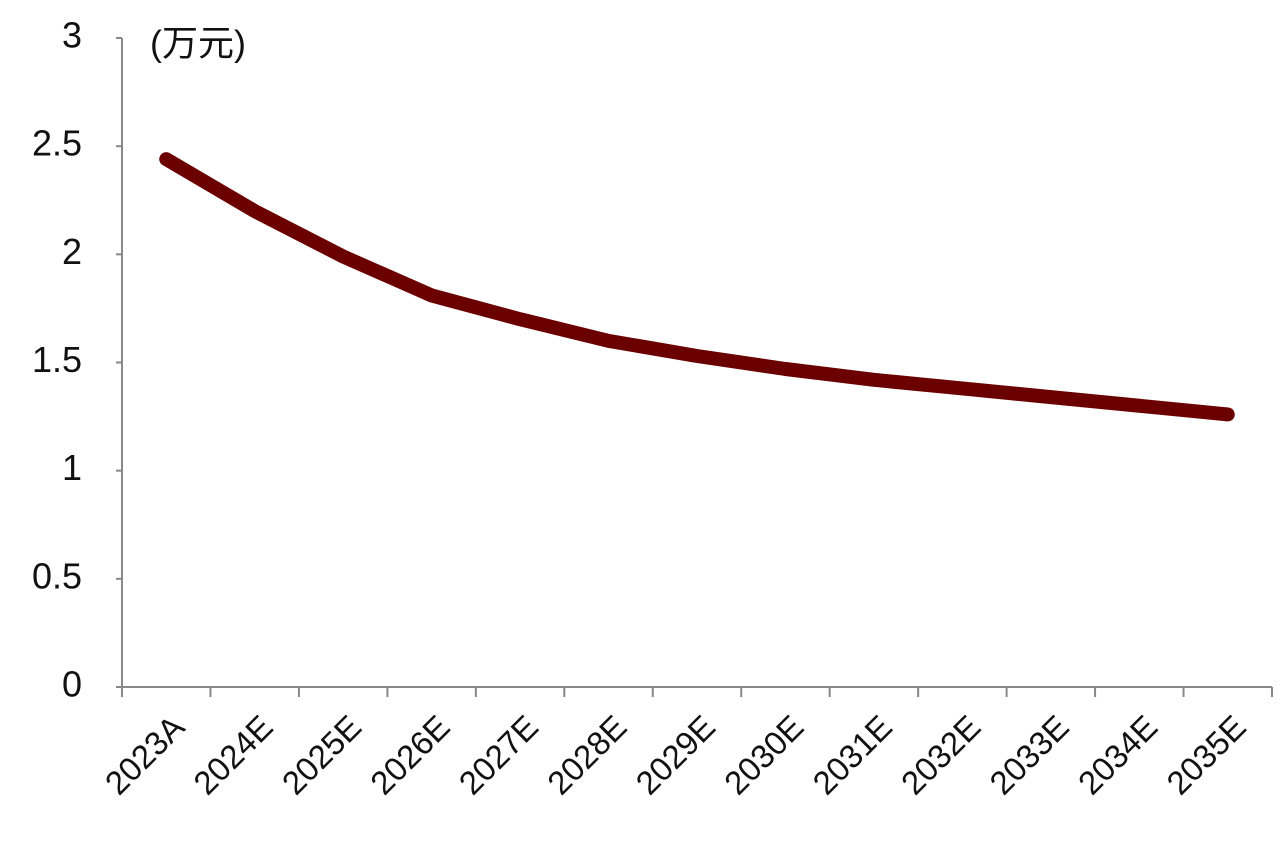 This screenshot has height=861, width=1281. What do you see at coordinates (587, 755) in the screenshot?
I see `x-tick-label: 2028E` at bounding box center [587, 755].